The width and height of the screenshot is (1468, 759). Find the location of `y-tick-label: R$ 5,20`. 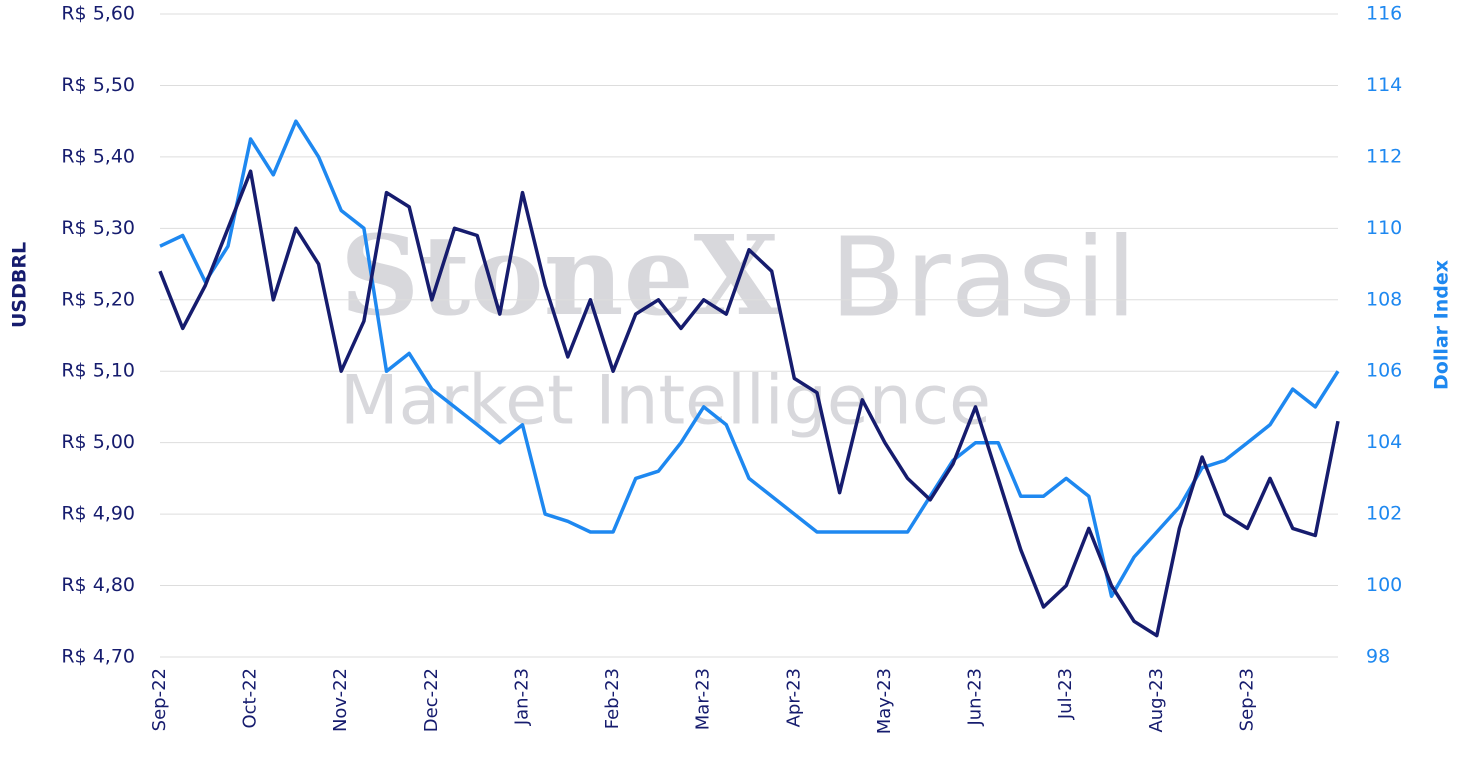

y-tick-label: R$ 5,20 is located at coordinates (98, 299).